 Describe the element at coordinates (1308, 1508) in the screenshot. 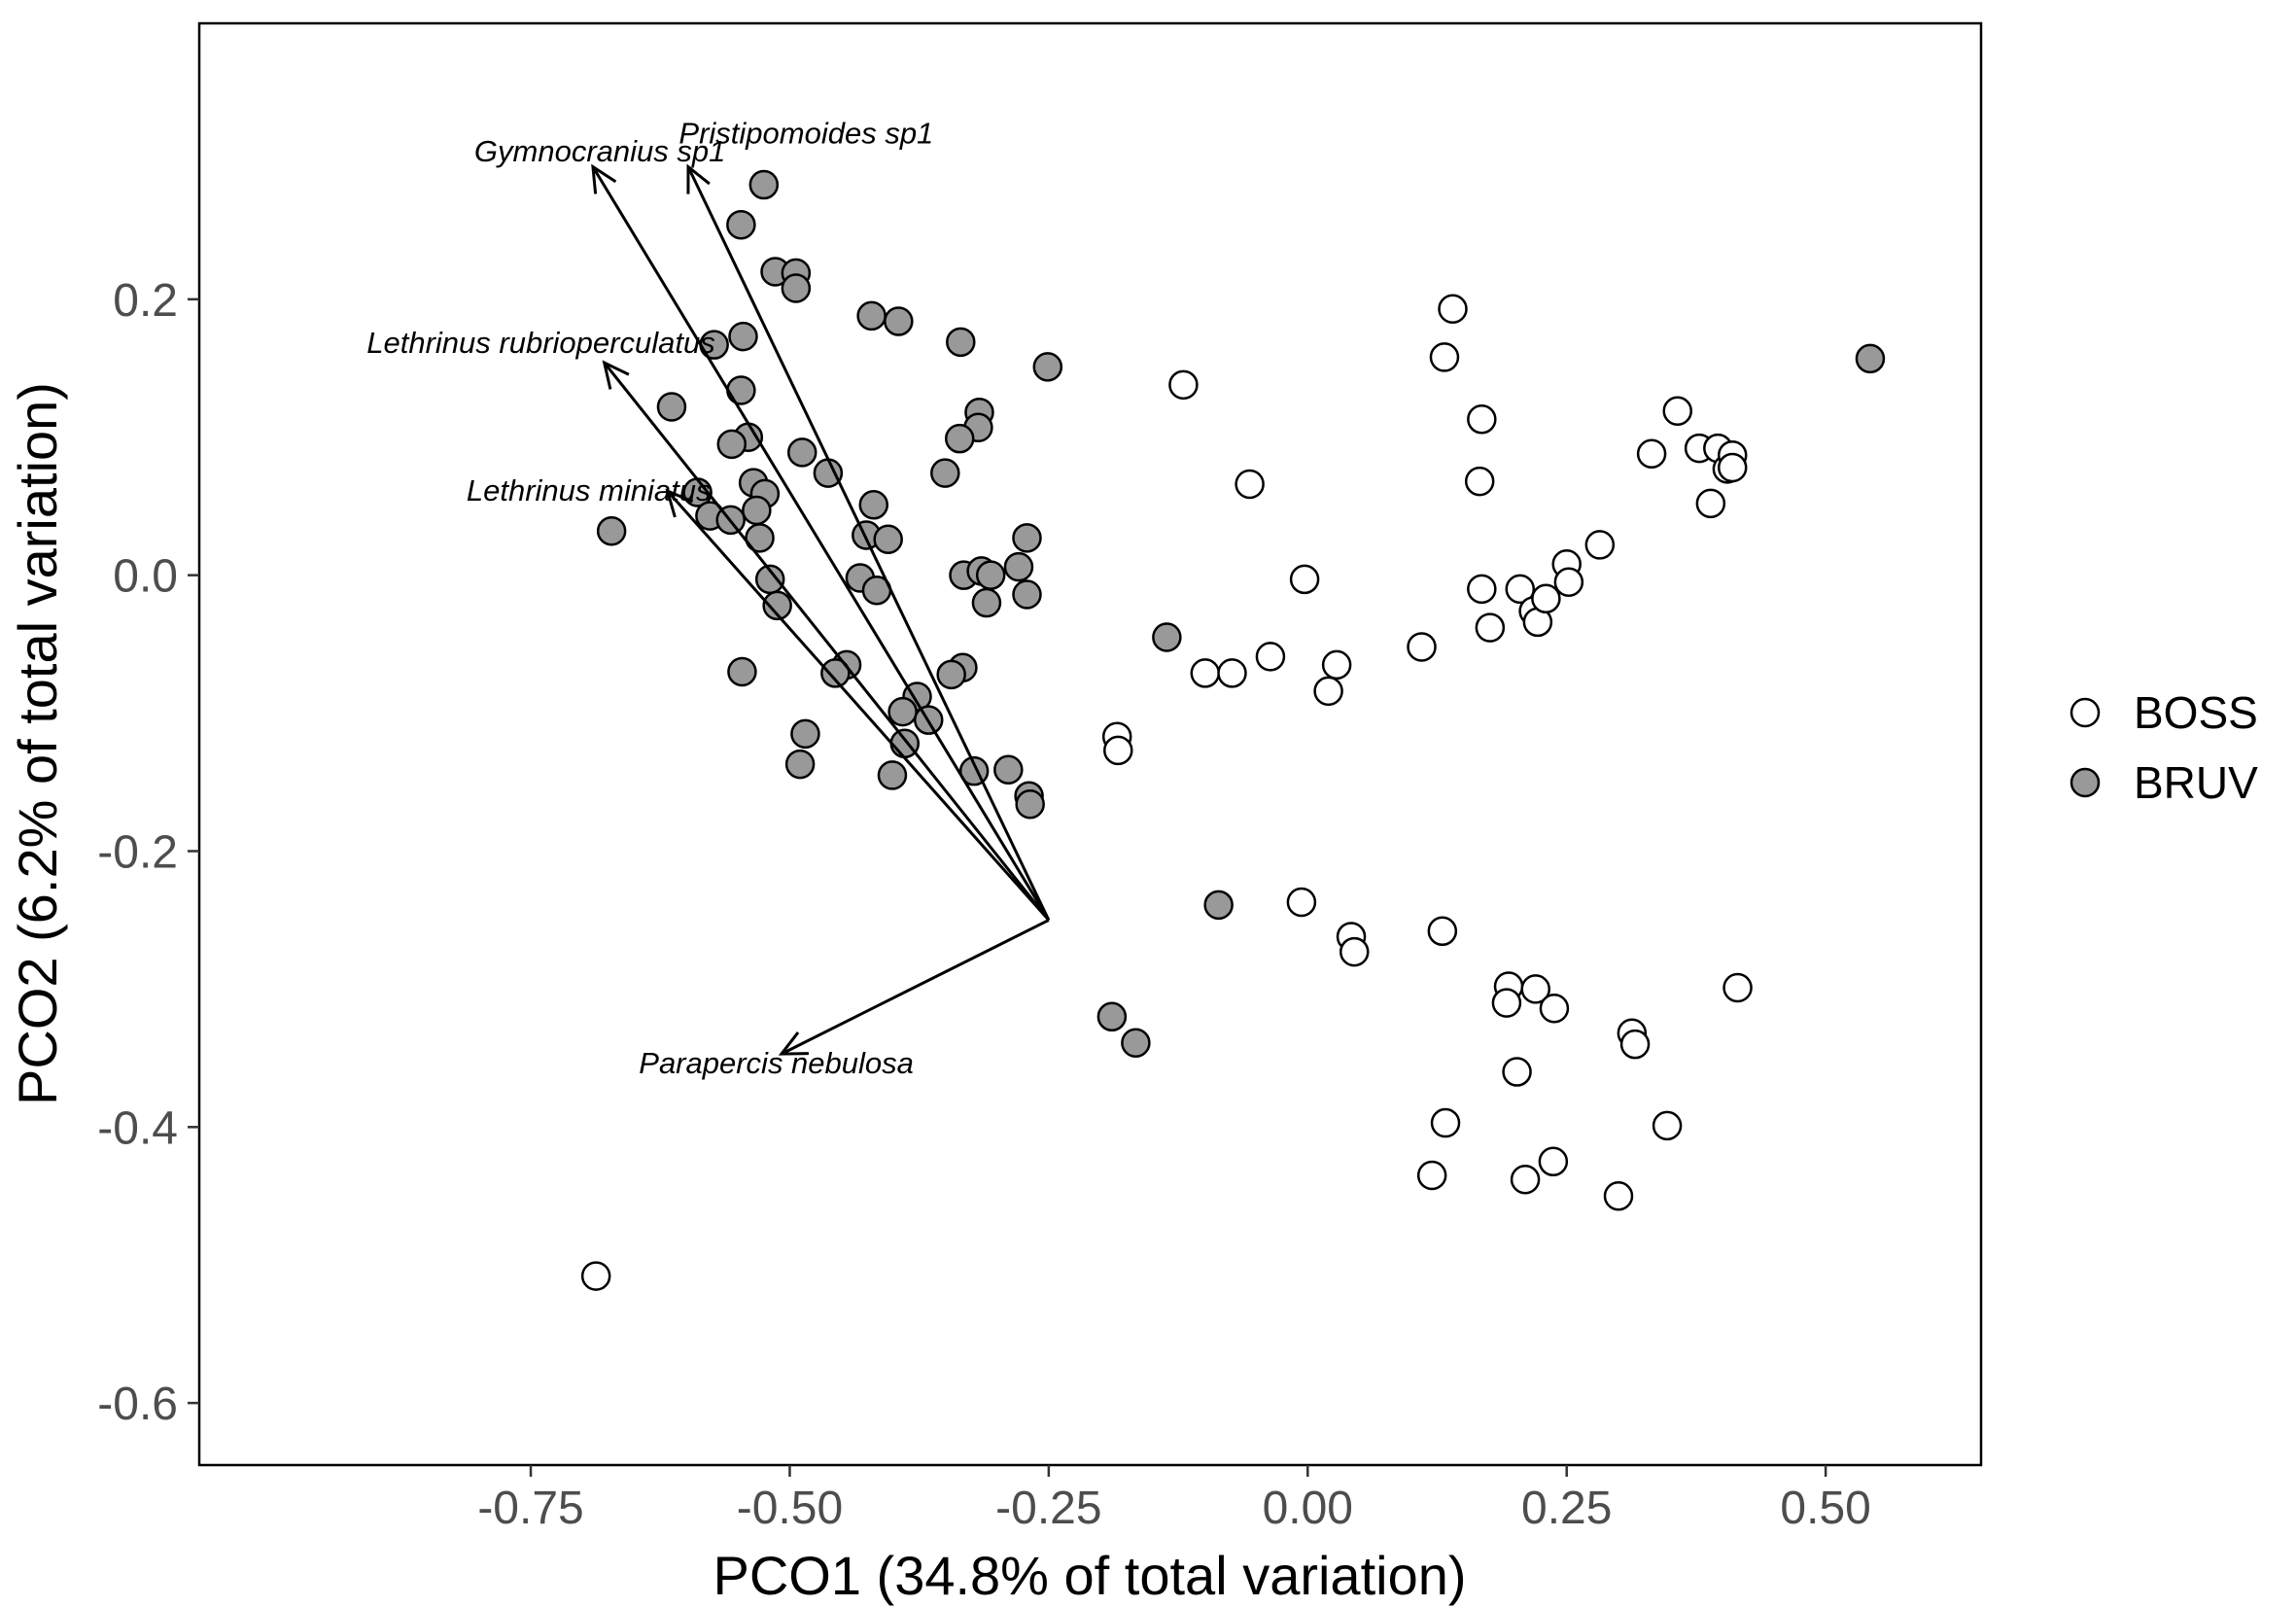

I see `x-tick-label: 0.00` at that location.